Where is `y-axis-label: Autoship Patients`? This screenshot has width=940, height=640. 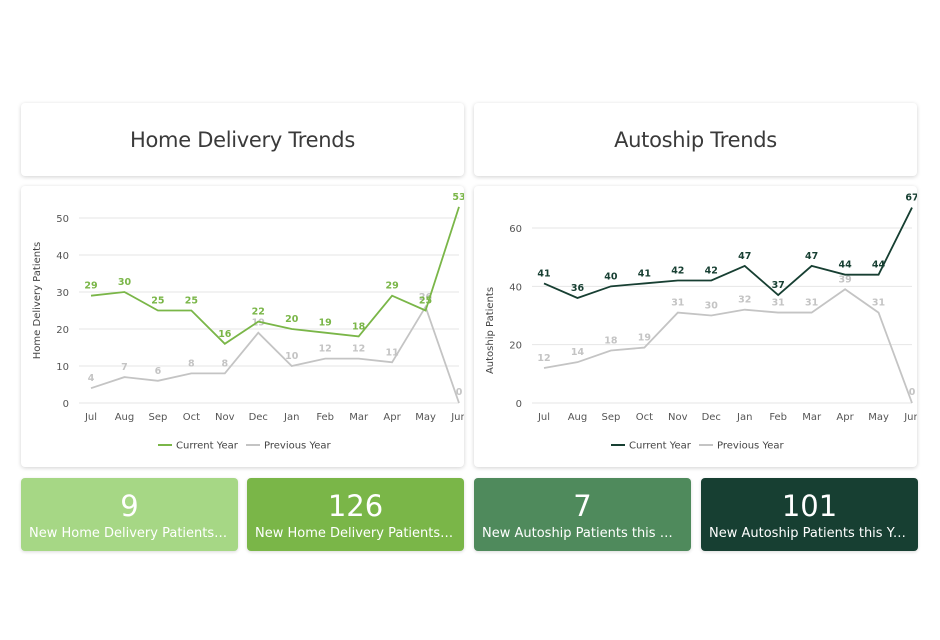
y-axis-label: Autoship Patients is located at coordinates (490, 330).